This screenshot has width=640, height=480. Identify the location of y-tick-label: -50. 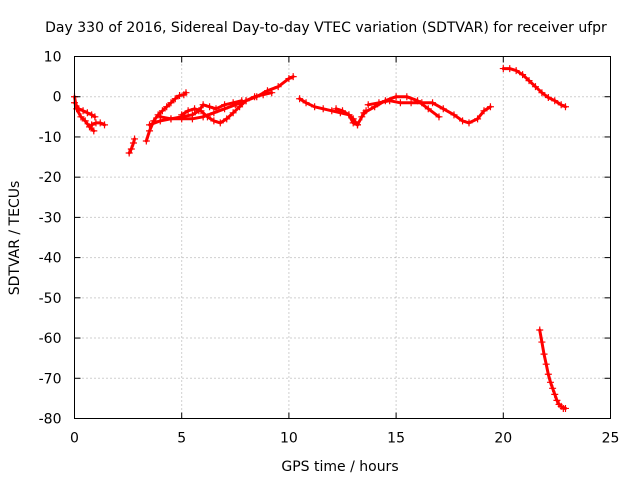
(50, 299).